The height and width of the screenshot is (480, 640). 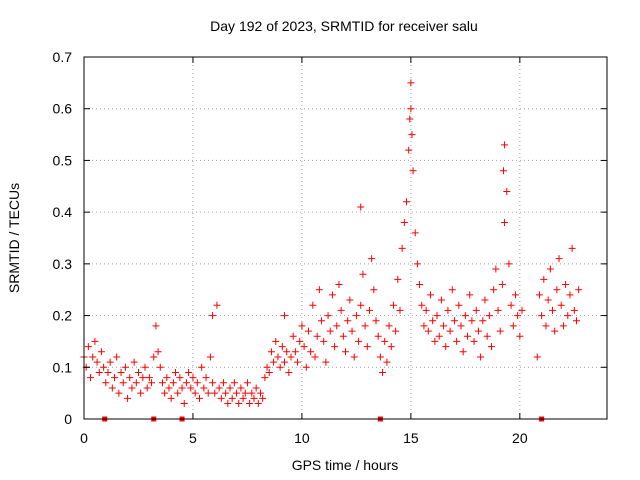 I want to click on y-tick-label: 0.4, so click(x=63, y=212).